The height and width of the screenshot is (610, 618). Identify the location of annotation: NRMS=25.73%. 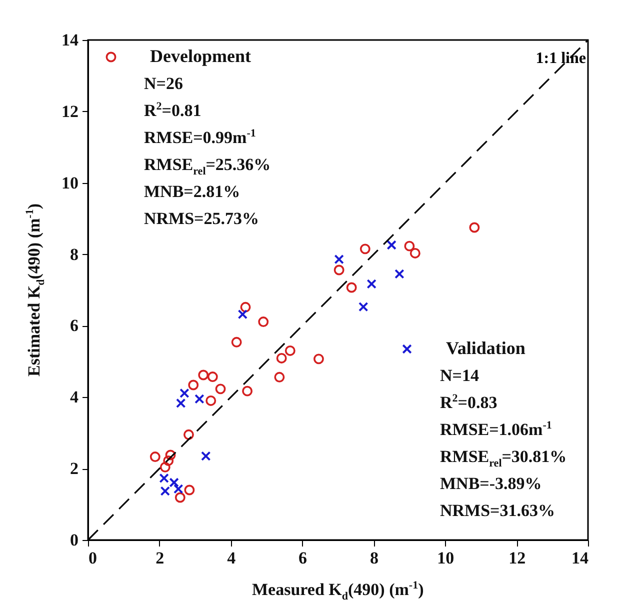
(202, 219).